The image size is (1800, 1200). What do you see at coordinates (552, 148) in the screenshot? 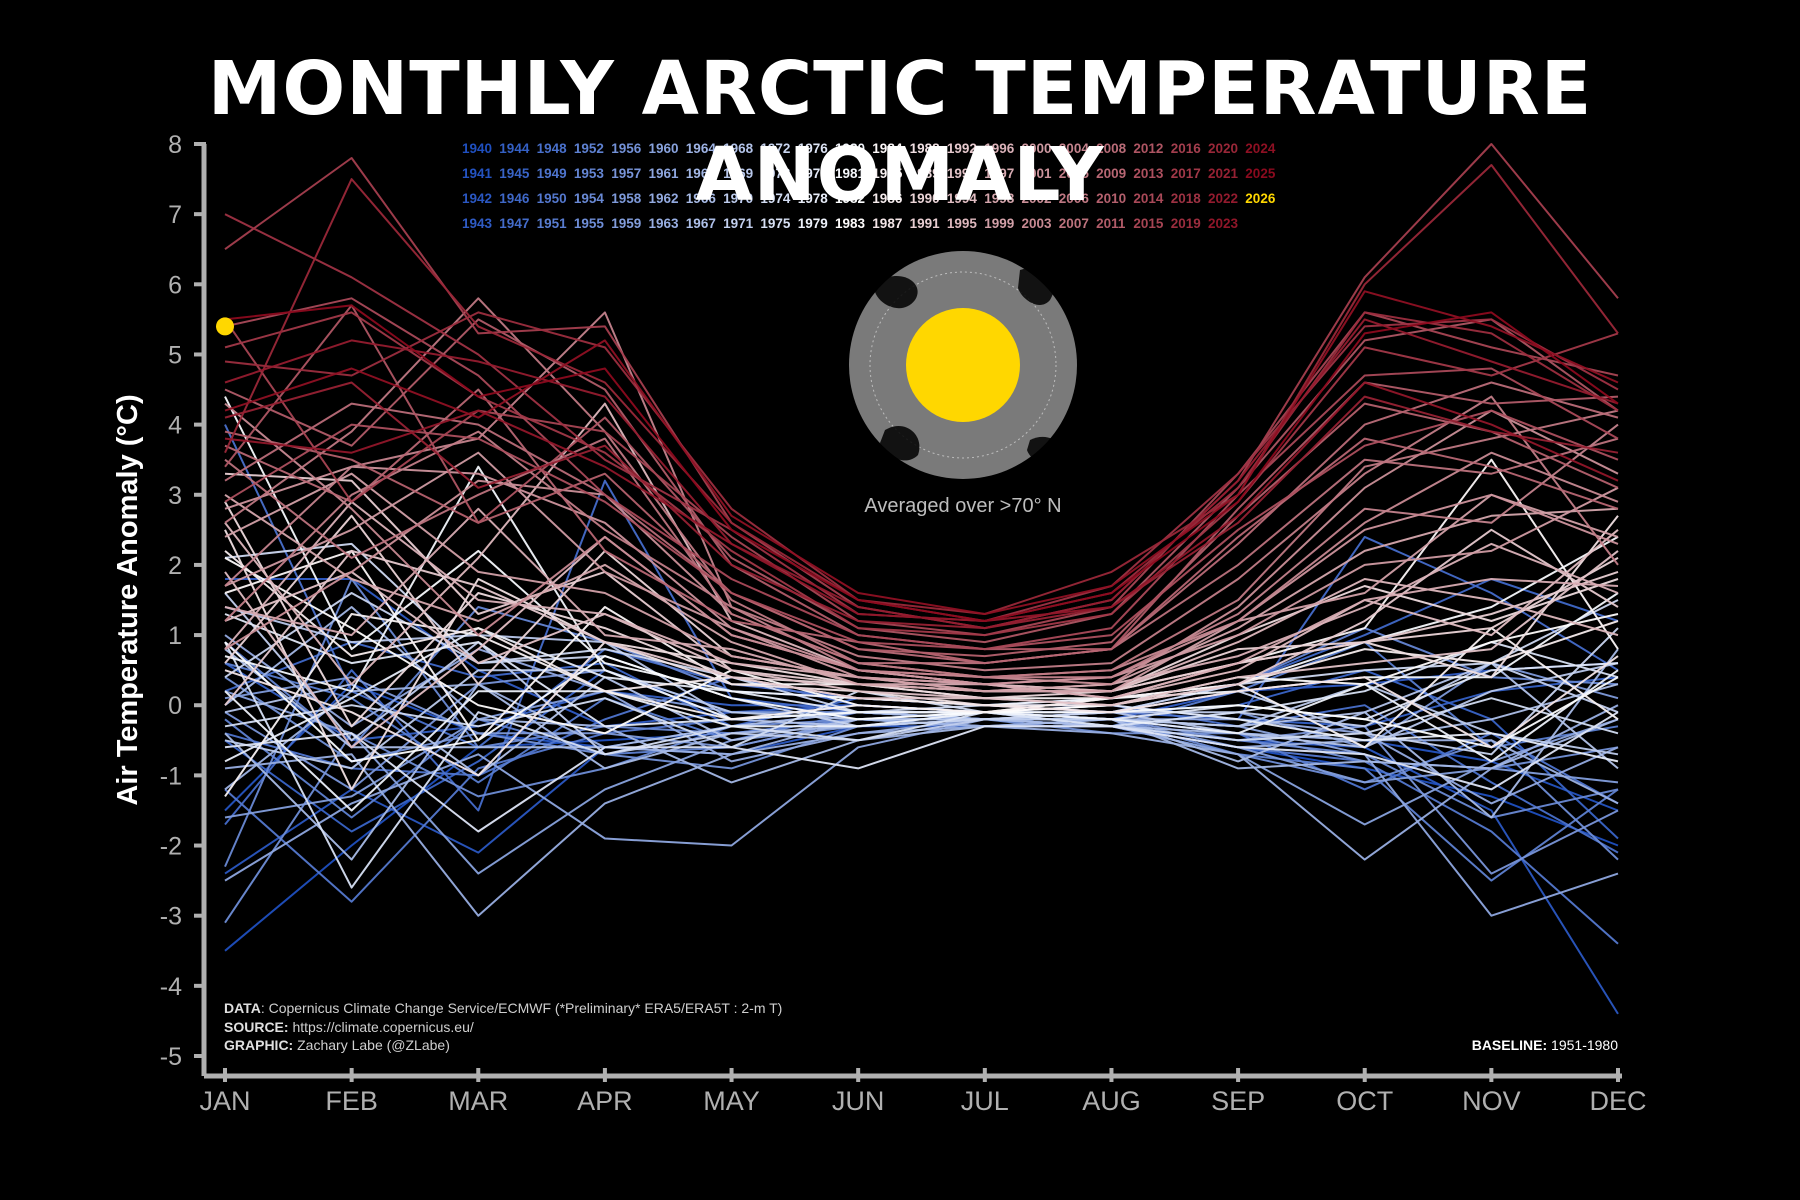
I see `legend-year: 1948` at bounding box center [552, 148].